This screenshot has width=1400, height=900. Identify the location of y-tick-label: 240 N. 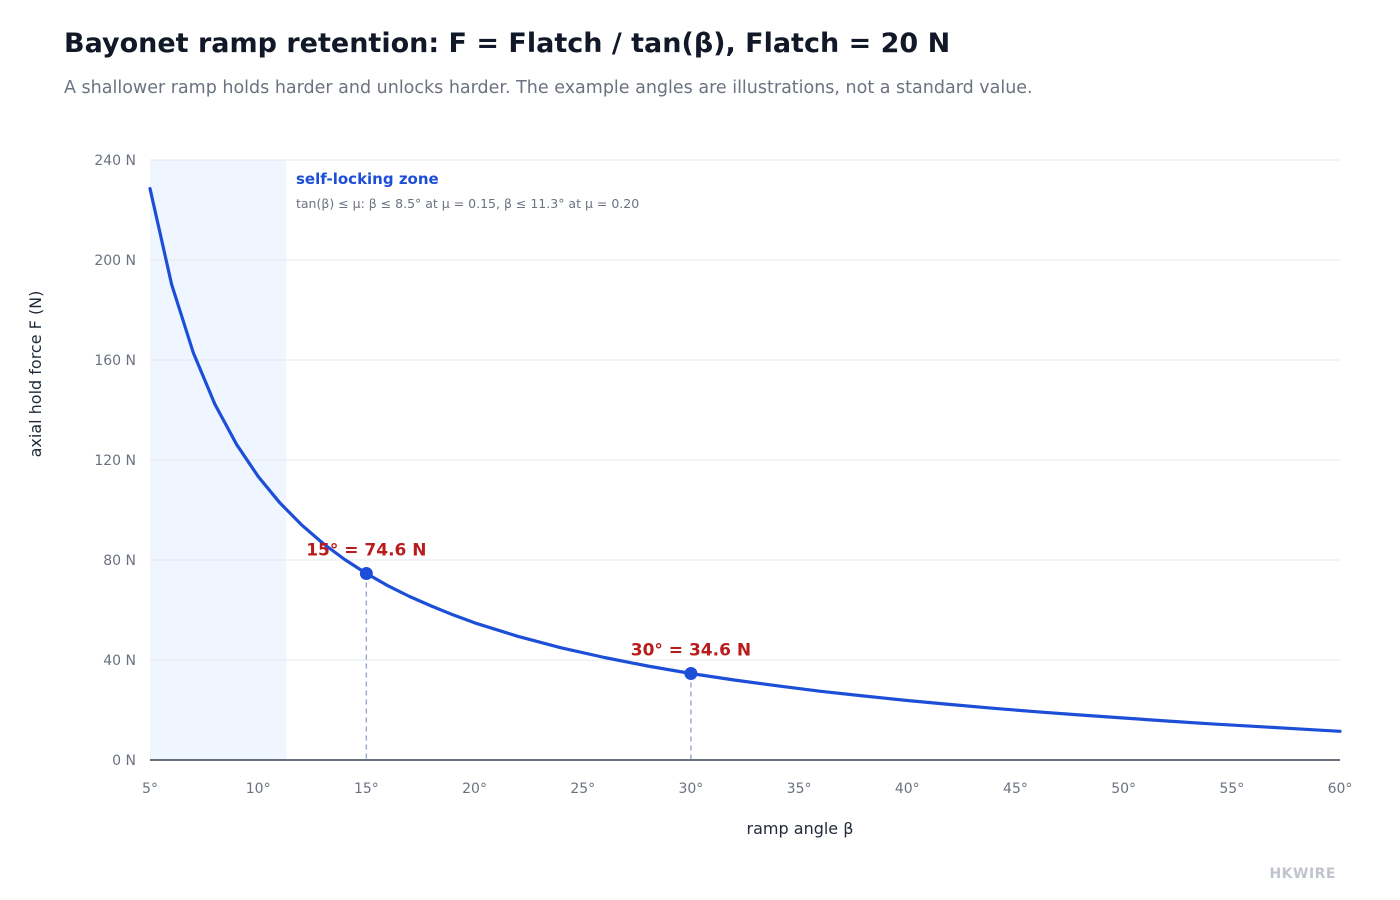
(115, 161).